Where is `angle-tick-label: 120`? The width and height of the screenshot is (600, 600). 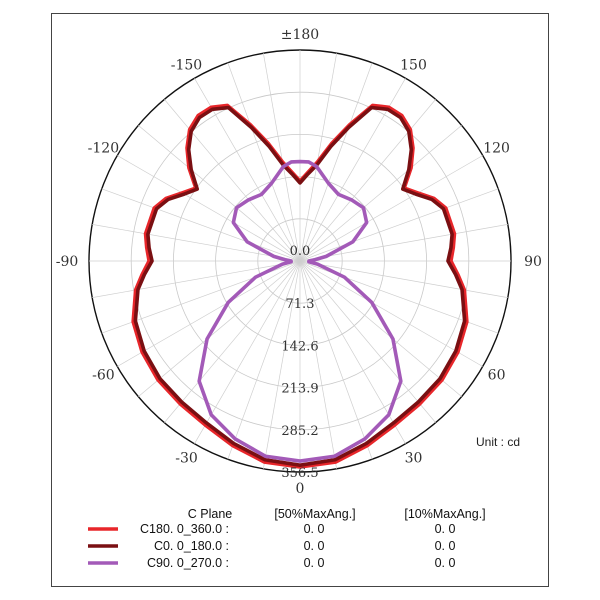
angle-tick-label: 120 is located at coordinates (496, 149).